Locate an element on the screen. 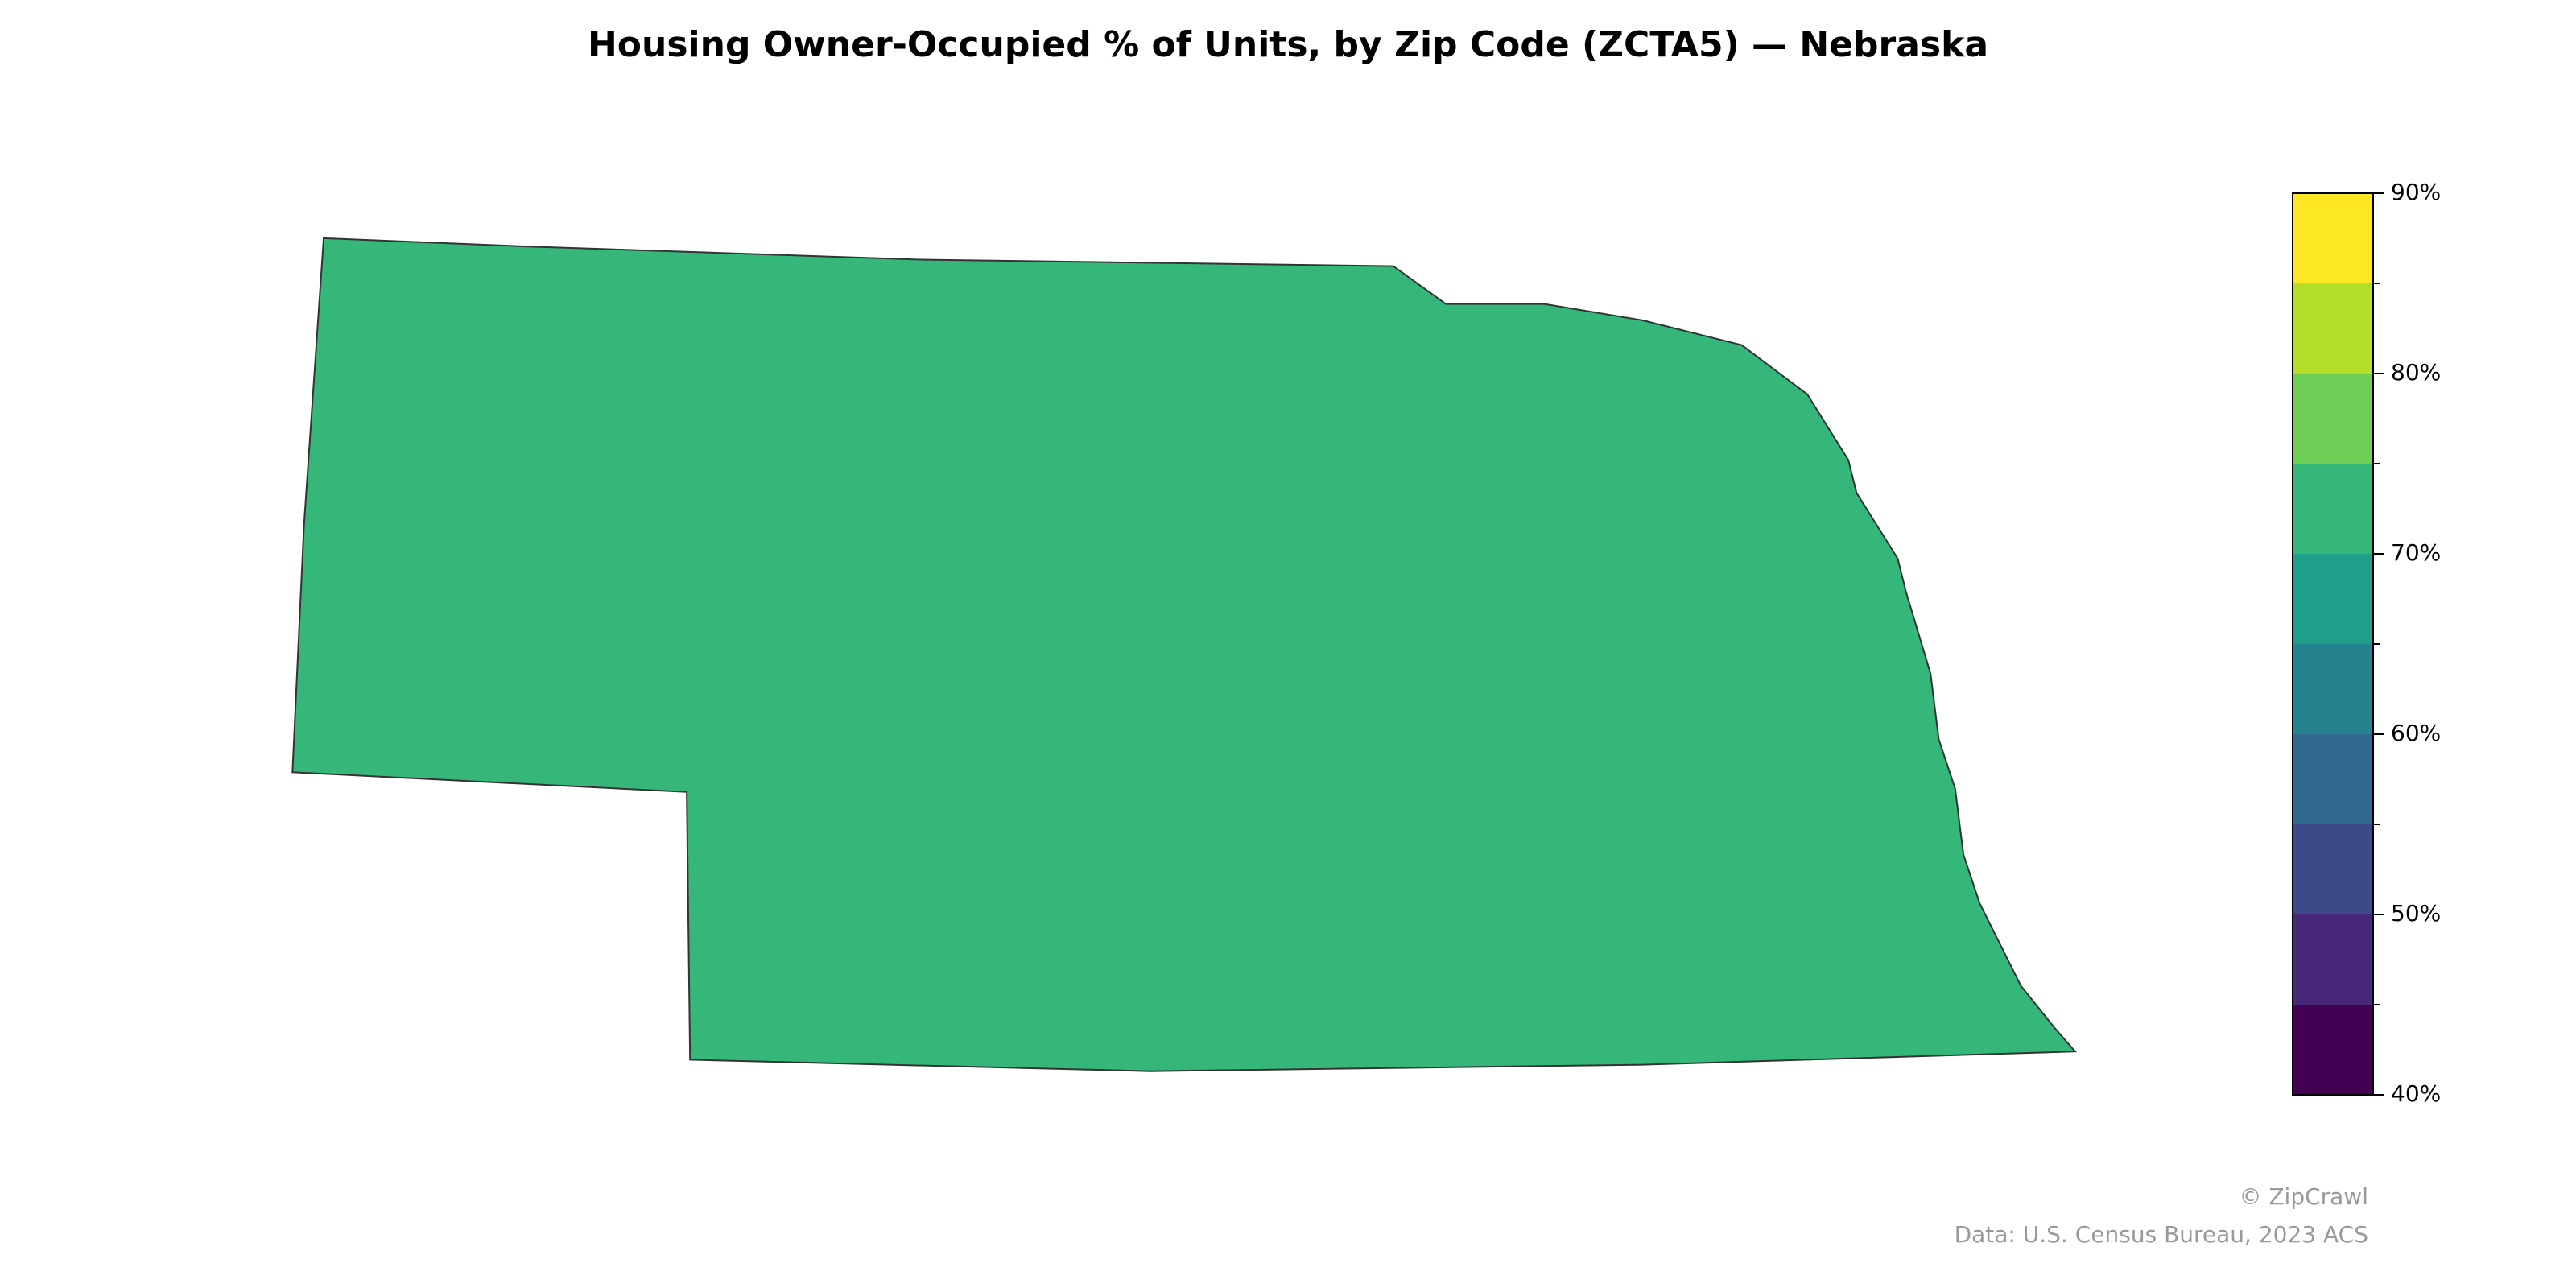  colorbar-tick-label: 90% is located at coordinates (2416, 192).